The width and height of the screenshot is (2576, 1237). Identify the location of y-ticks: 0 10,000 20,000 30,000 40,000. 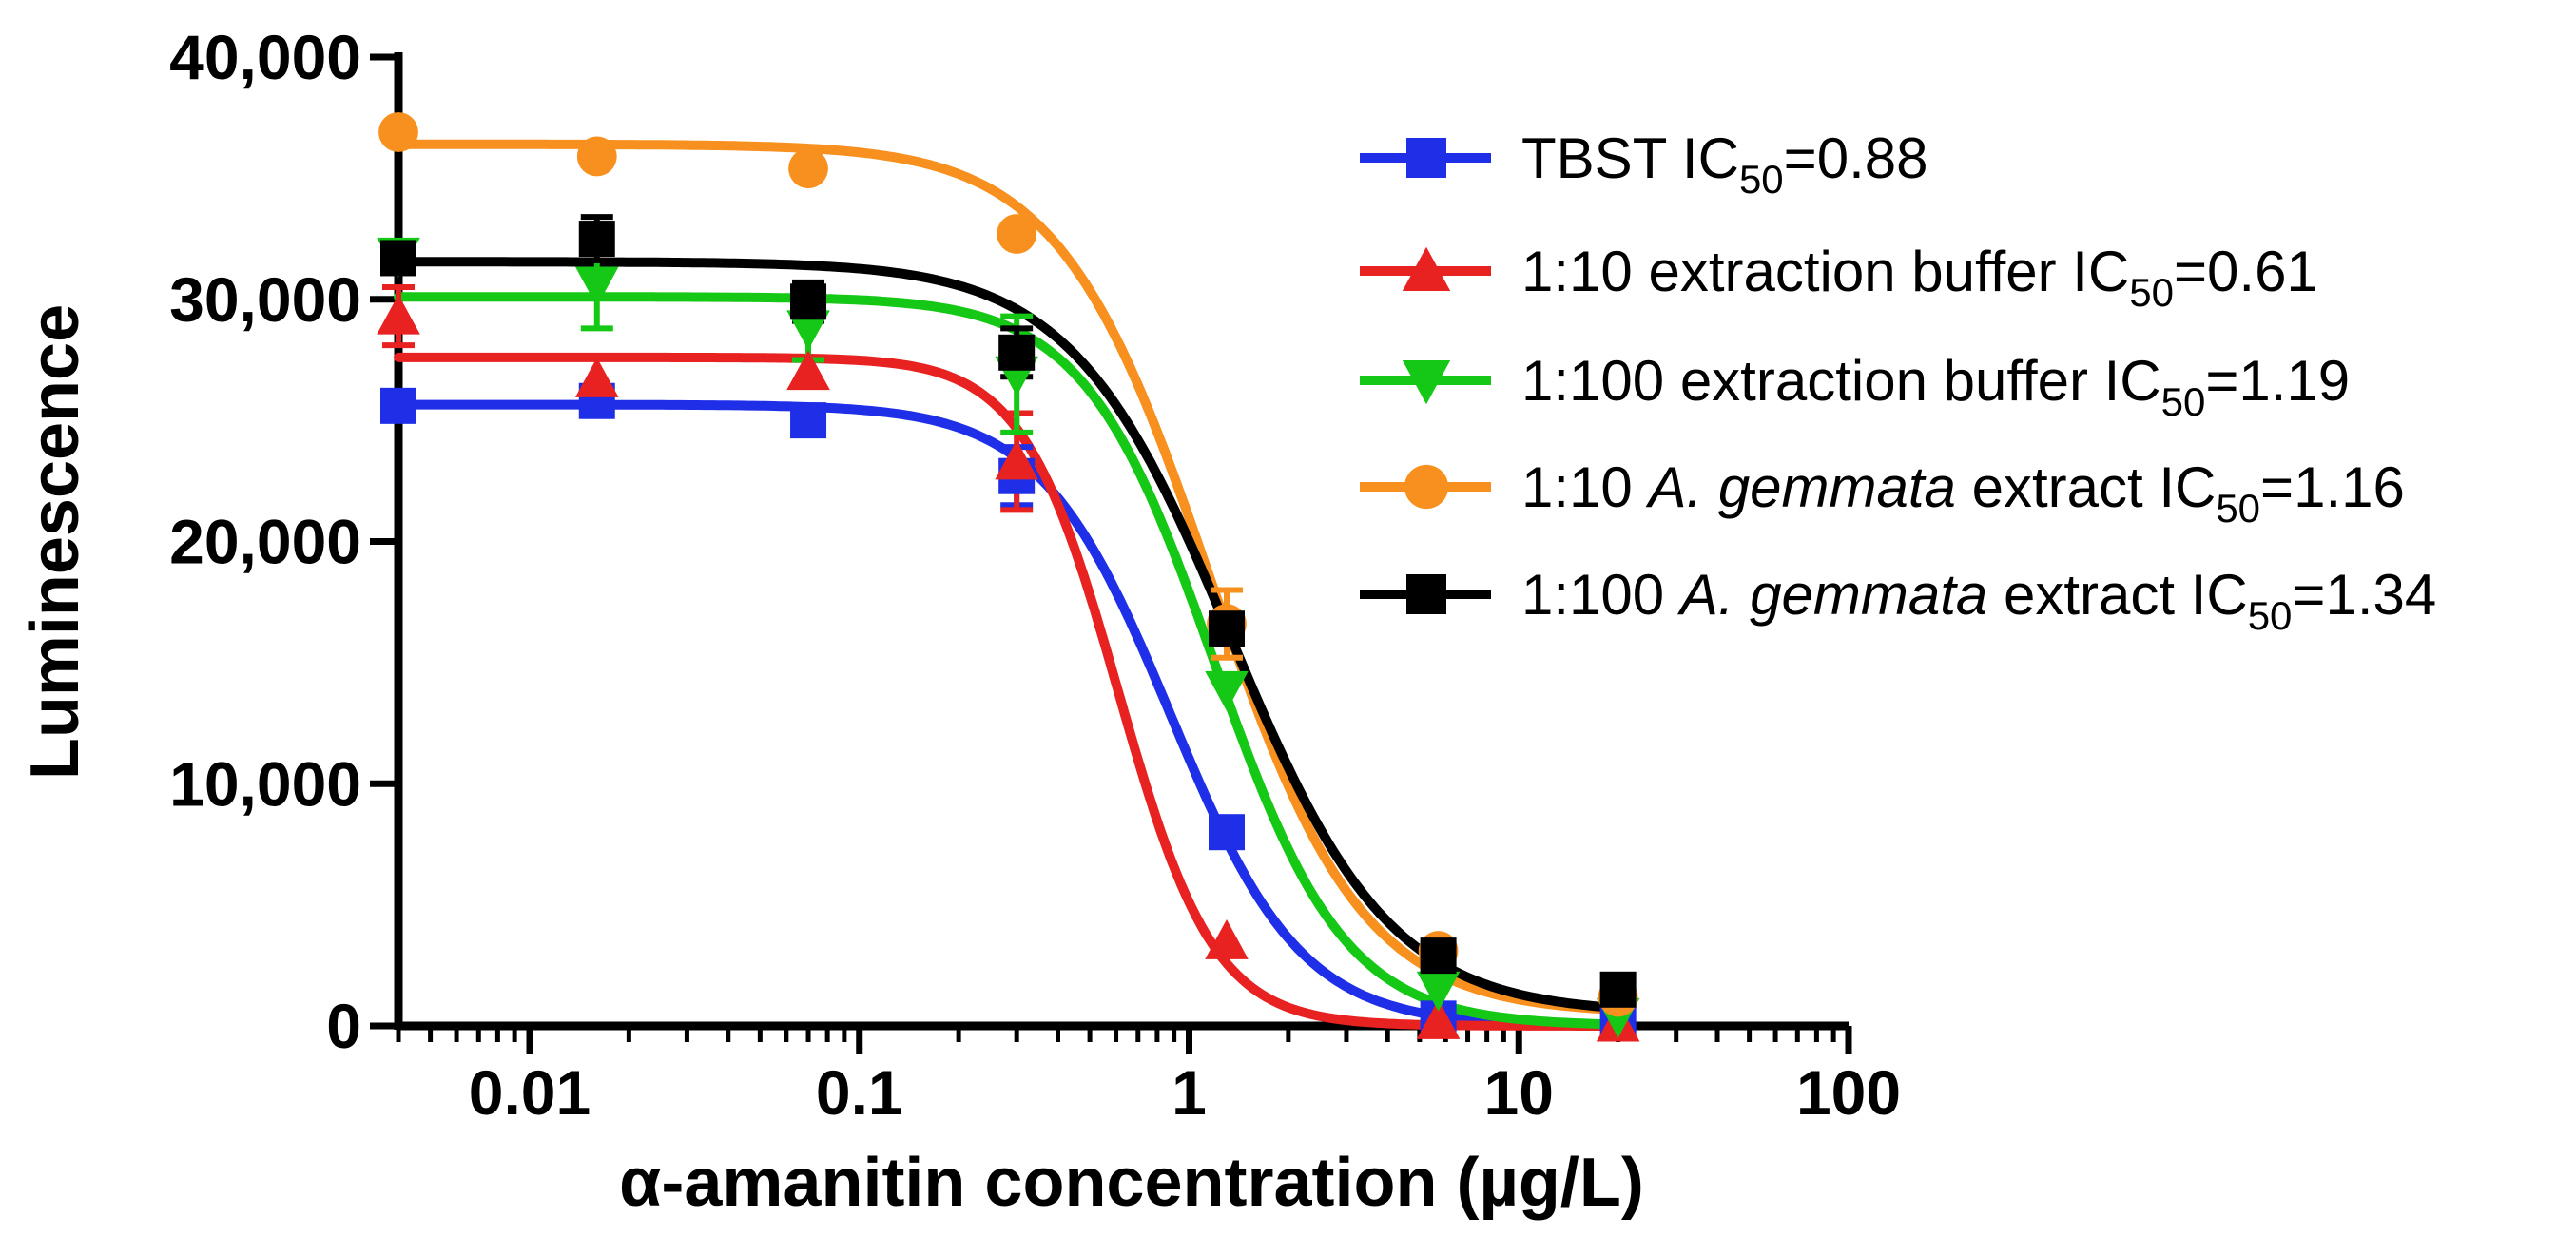
(283, 541).